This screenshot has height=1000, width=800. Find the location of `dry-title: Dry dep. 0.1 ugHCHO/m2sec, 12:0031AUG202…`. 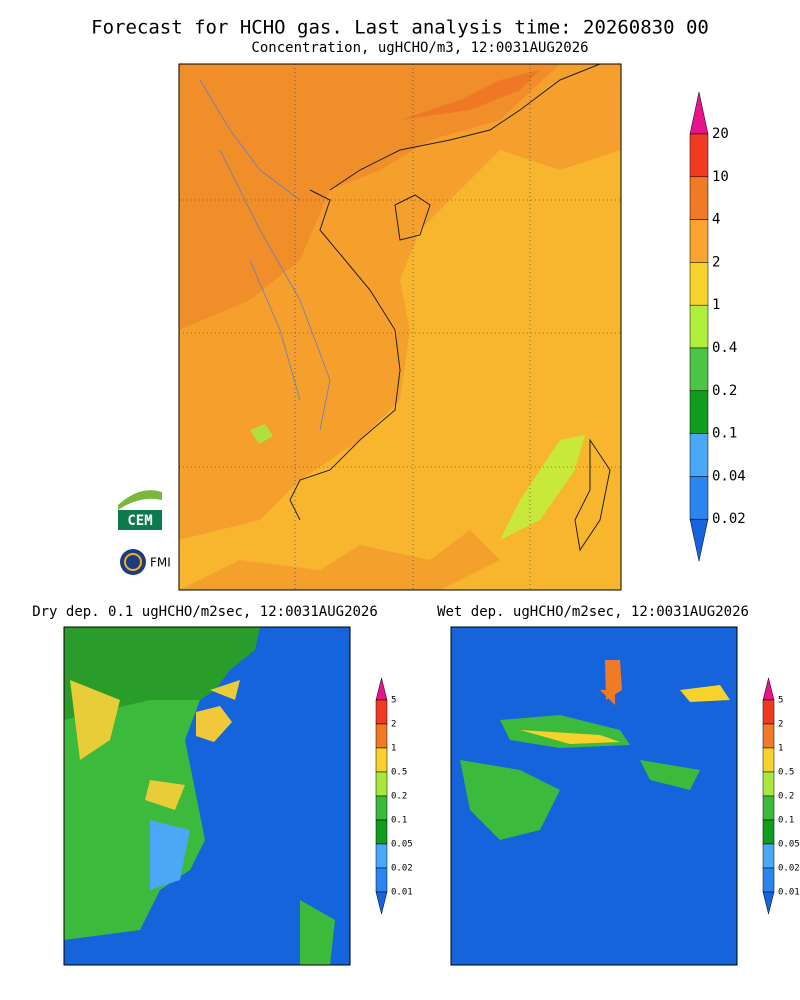

dry-title: Dry dep. 0.1 ugHCHO/m2sec, 12:0031AUG202… is located at coordinates (205, 612).